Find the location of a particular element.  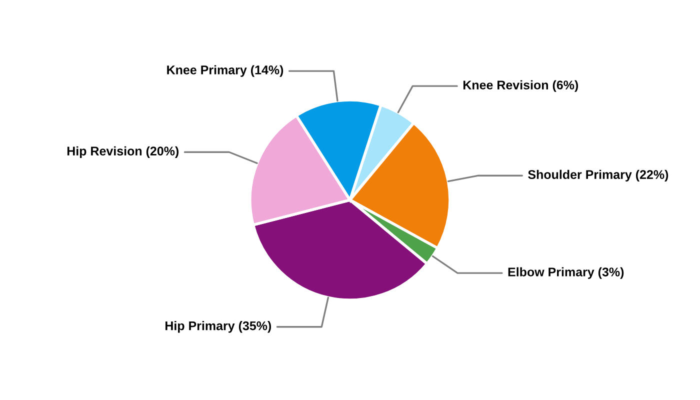

slice-label: Knee Revision (6%) is located at coordinates (520, 86).